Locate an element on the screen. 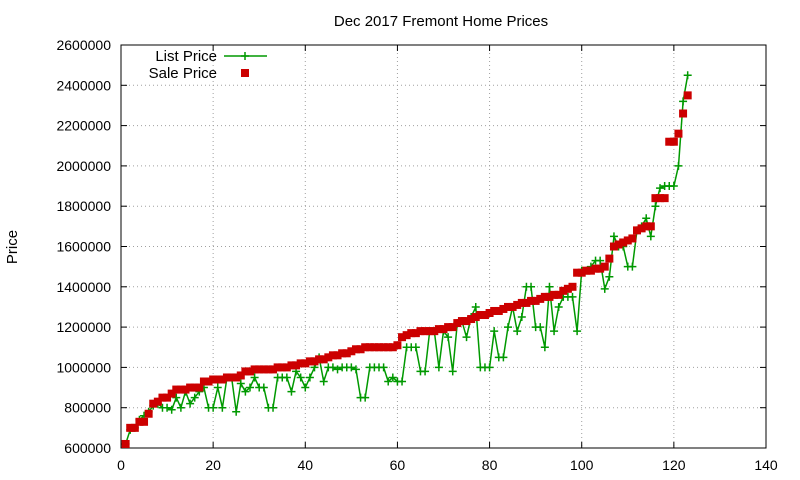  y-tick-label: 1200000 is located at coordinates (83, 327).